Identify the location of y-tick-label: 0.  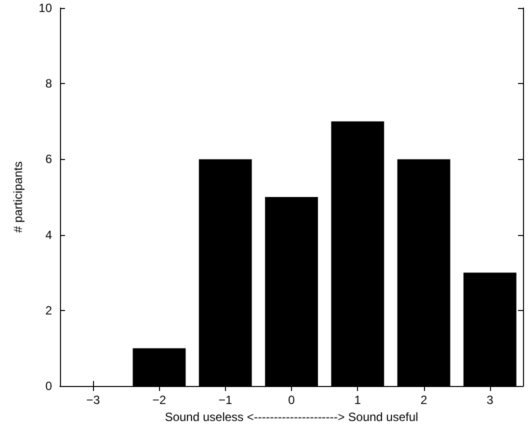
(48, 386).